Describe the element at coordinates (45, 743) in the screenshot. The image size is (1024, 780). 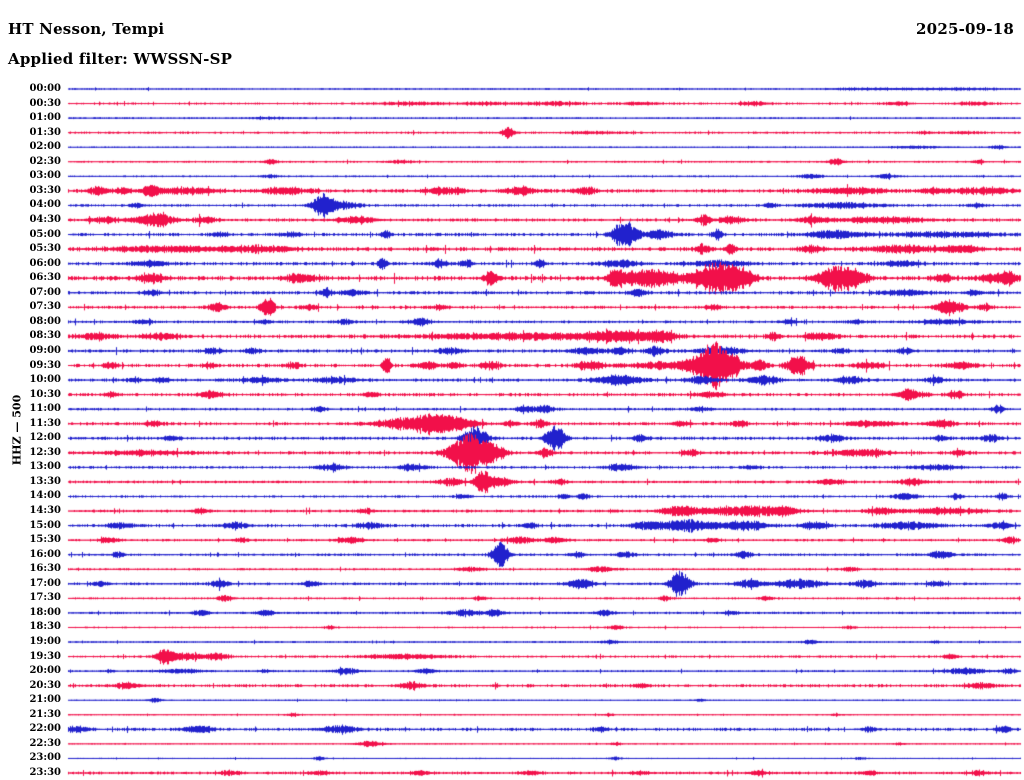
I see `time-label: 22:30` at that location.